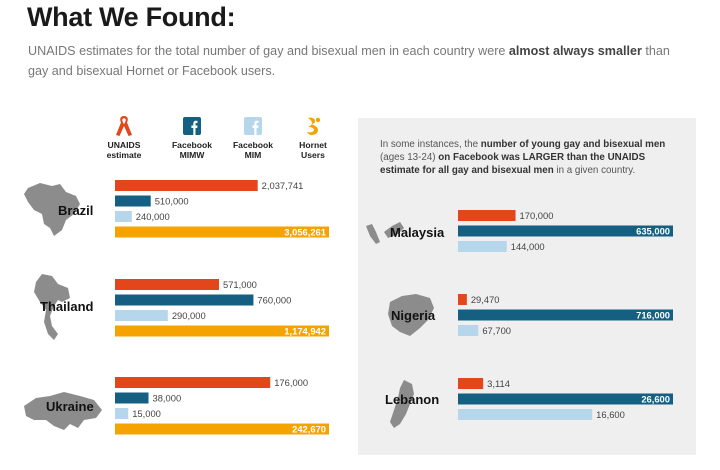 The image size is (720, 470). Describe the element at coordinates (653, 315) in the screenshot. I see `bar-label-nigeria-1: 716,000` at that location.